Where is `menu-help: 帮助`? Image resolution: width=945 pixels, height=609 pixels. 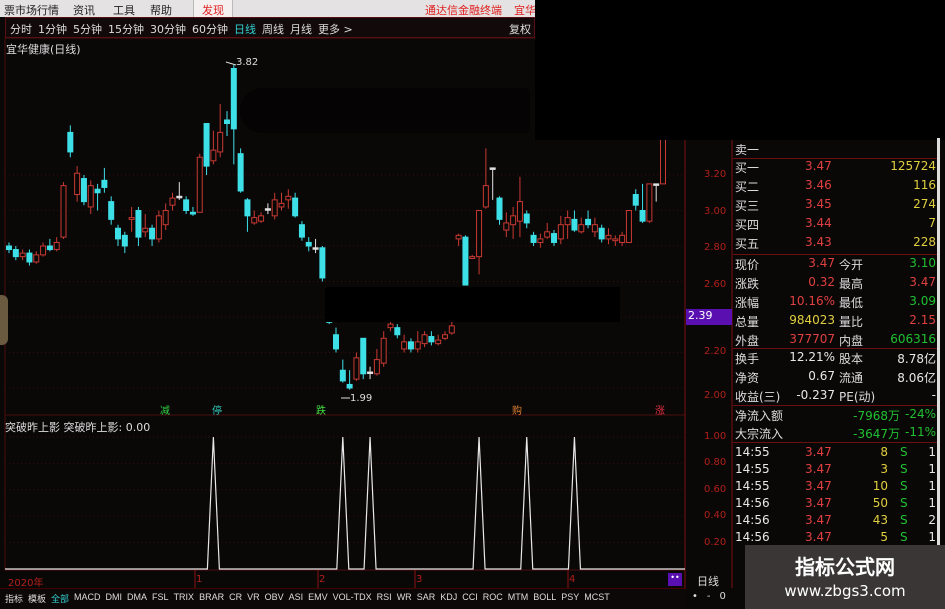
menu-help: 帮助 is located at coordinates (161, 10).